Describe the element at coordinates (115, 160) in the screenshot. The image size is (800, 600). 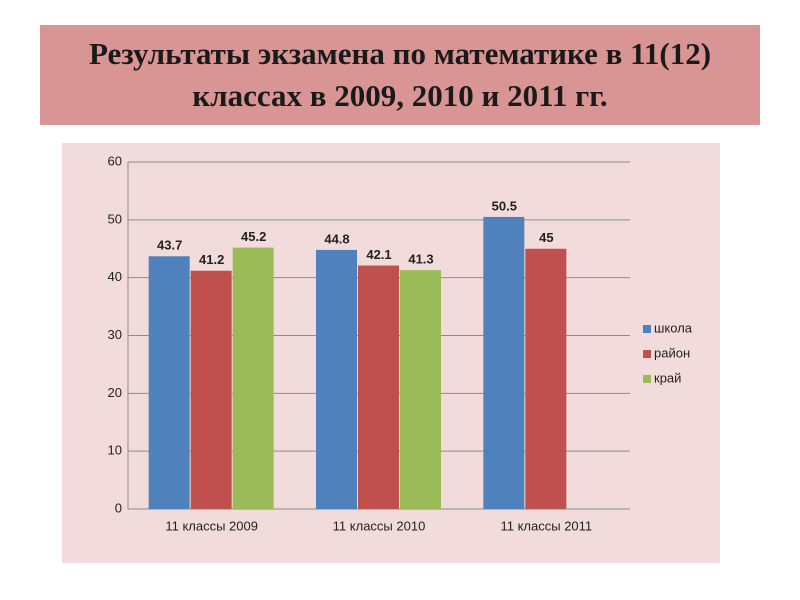
I see `y-tick-label: 60` at that location.